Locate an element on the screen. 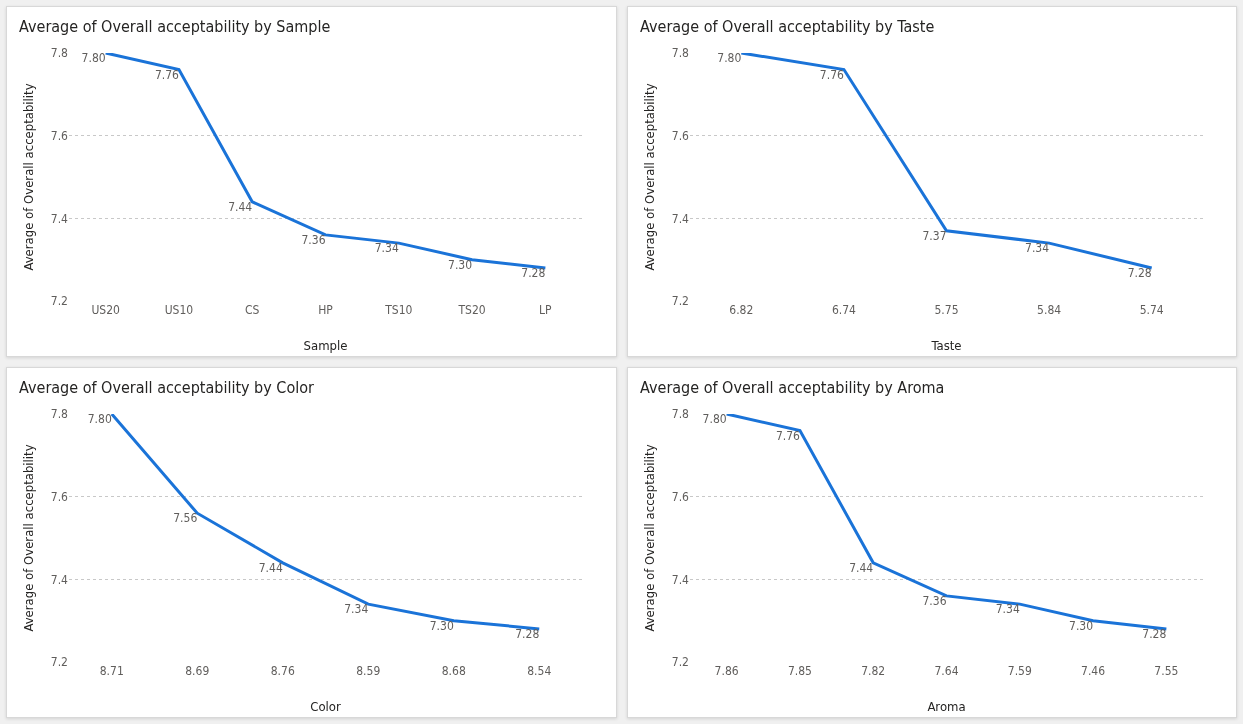 The width and height of the screenshot is (1243, 724). x-tick-label: HP is located at coordinates (326, 310).